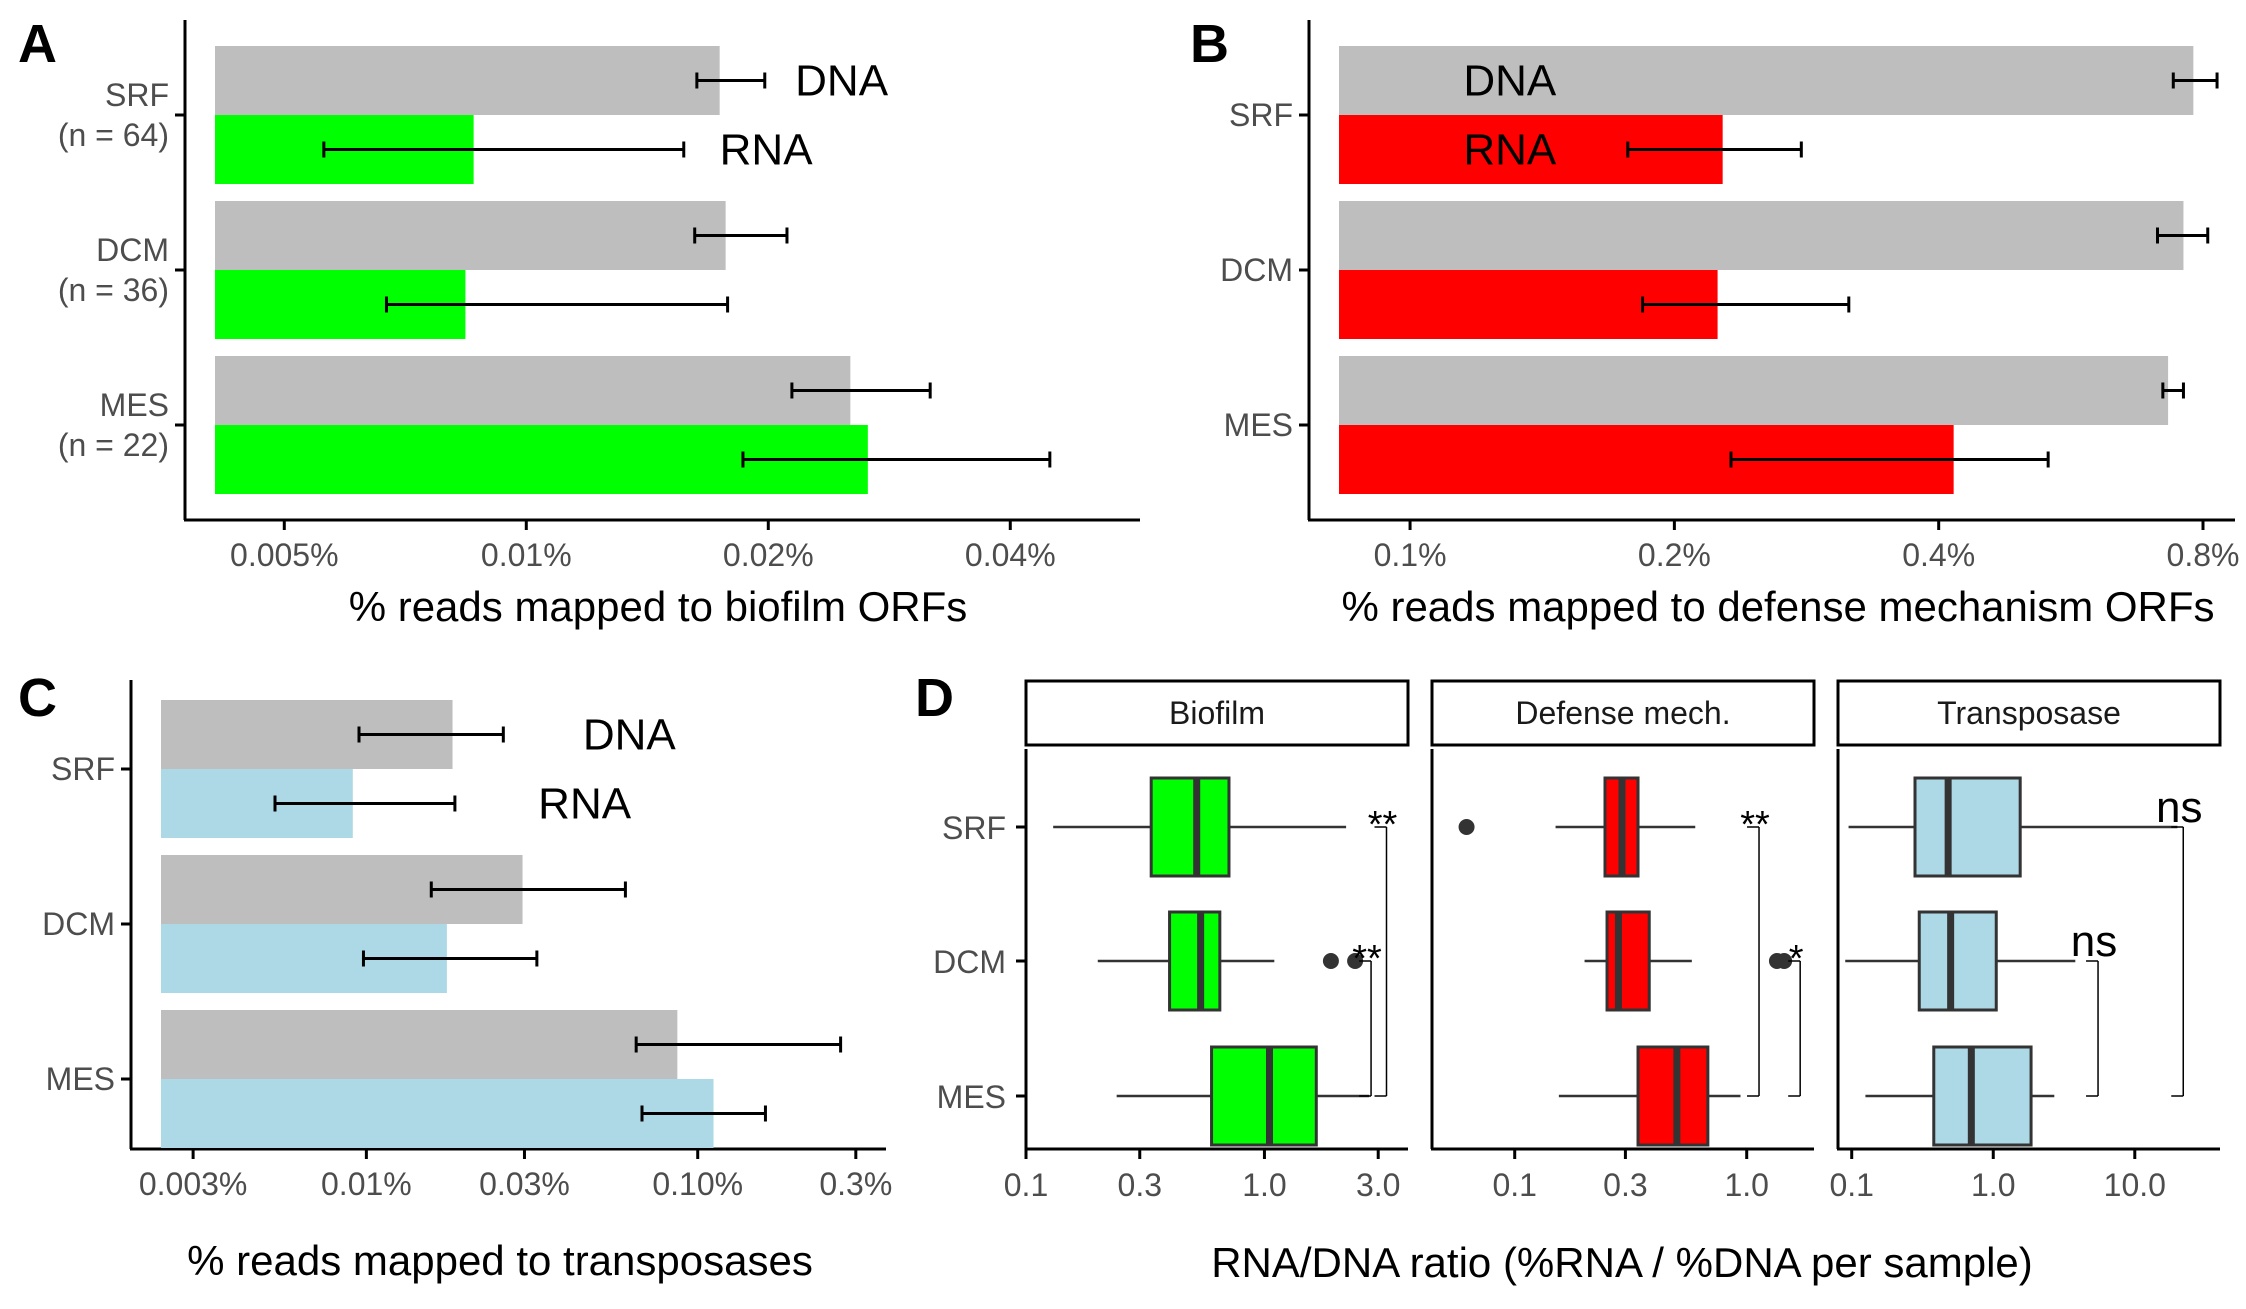 The image size is (2246, 1309). What do you see at coordinates (1209, 44) in the screenshot?
I see `panel-b-letter: B` at bounding box center [1209, 44].